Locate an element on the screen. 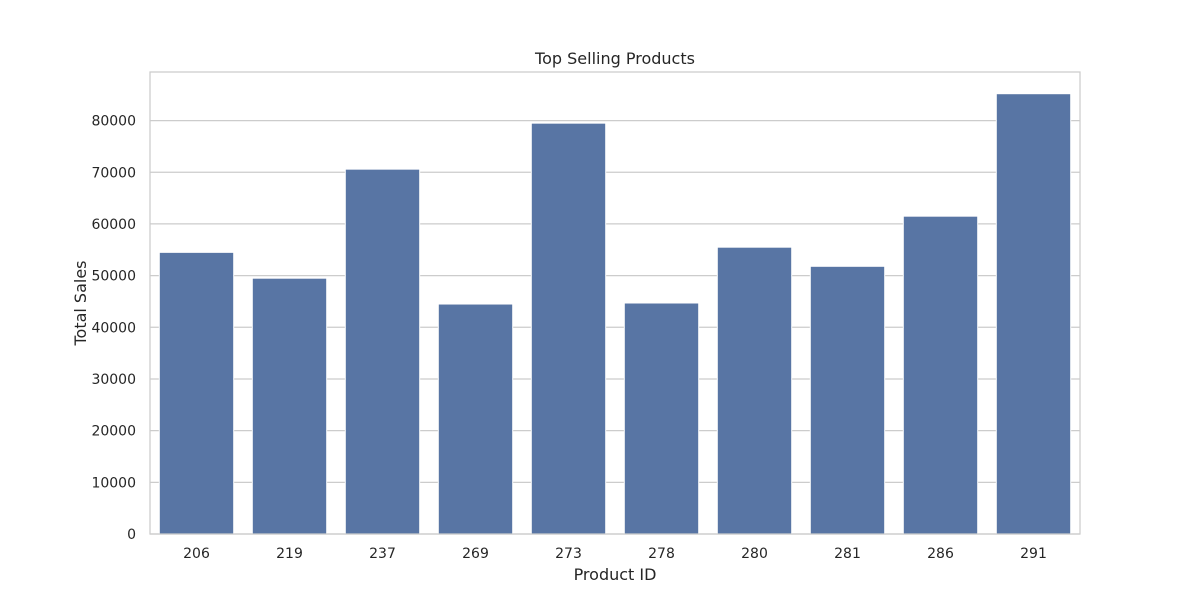 The image size is (1200, 600). x-tick-label: 286 is located at coordinates (940, 554).